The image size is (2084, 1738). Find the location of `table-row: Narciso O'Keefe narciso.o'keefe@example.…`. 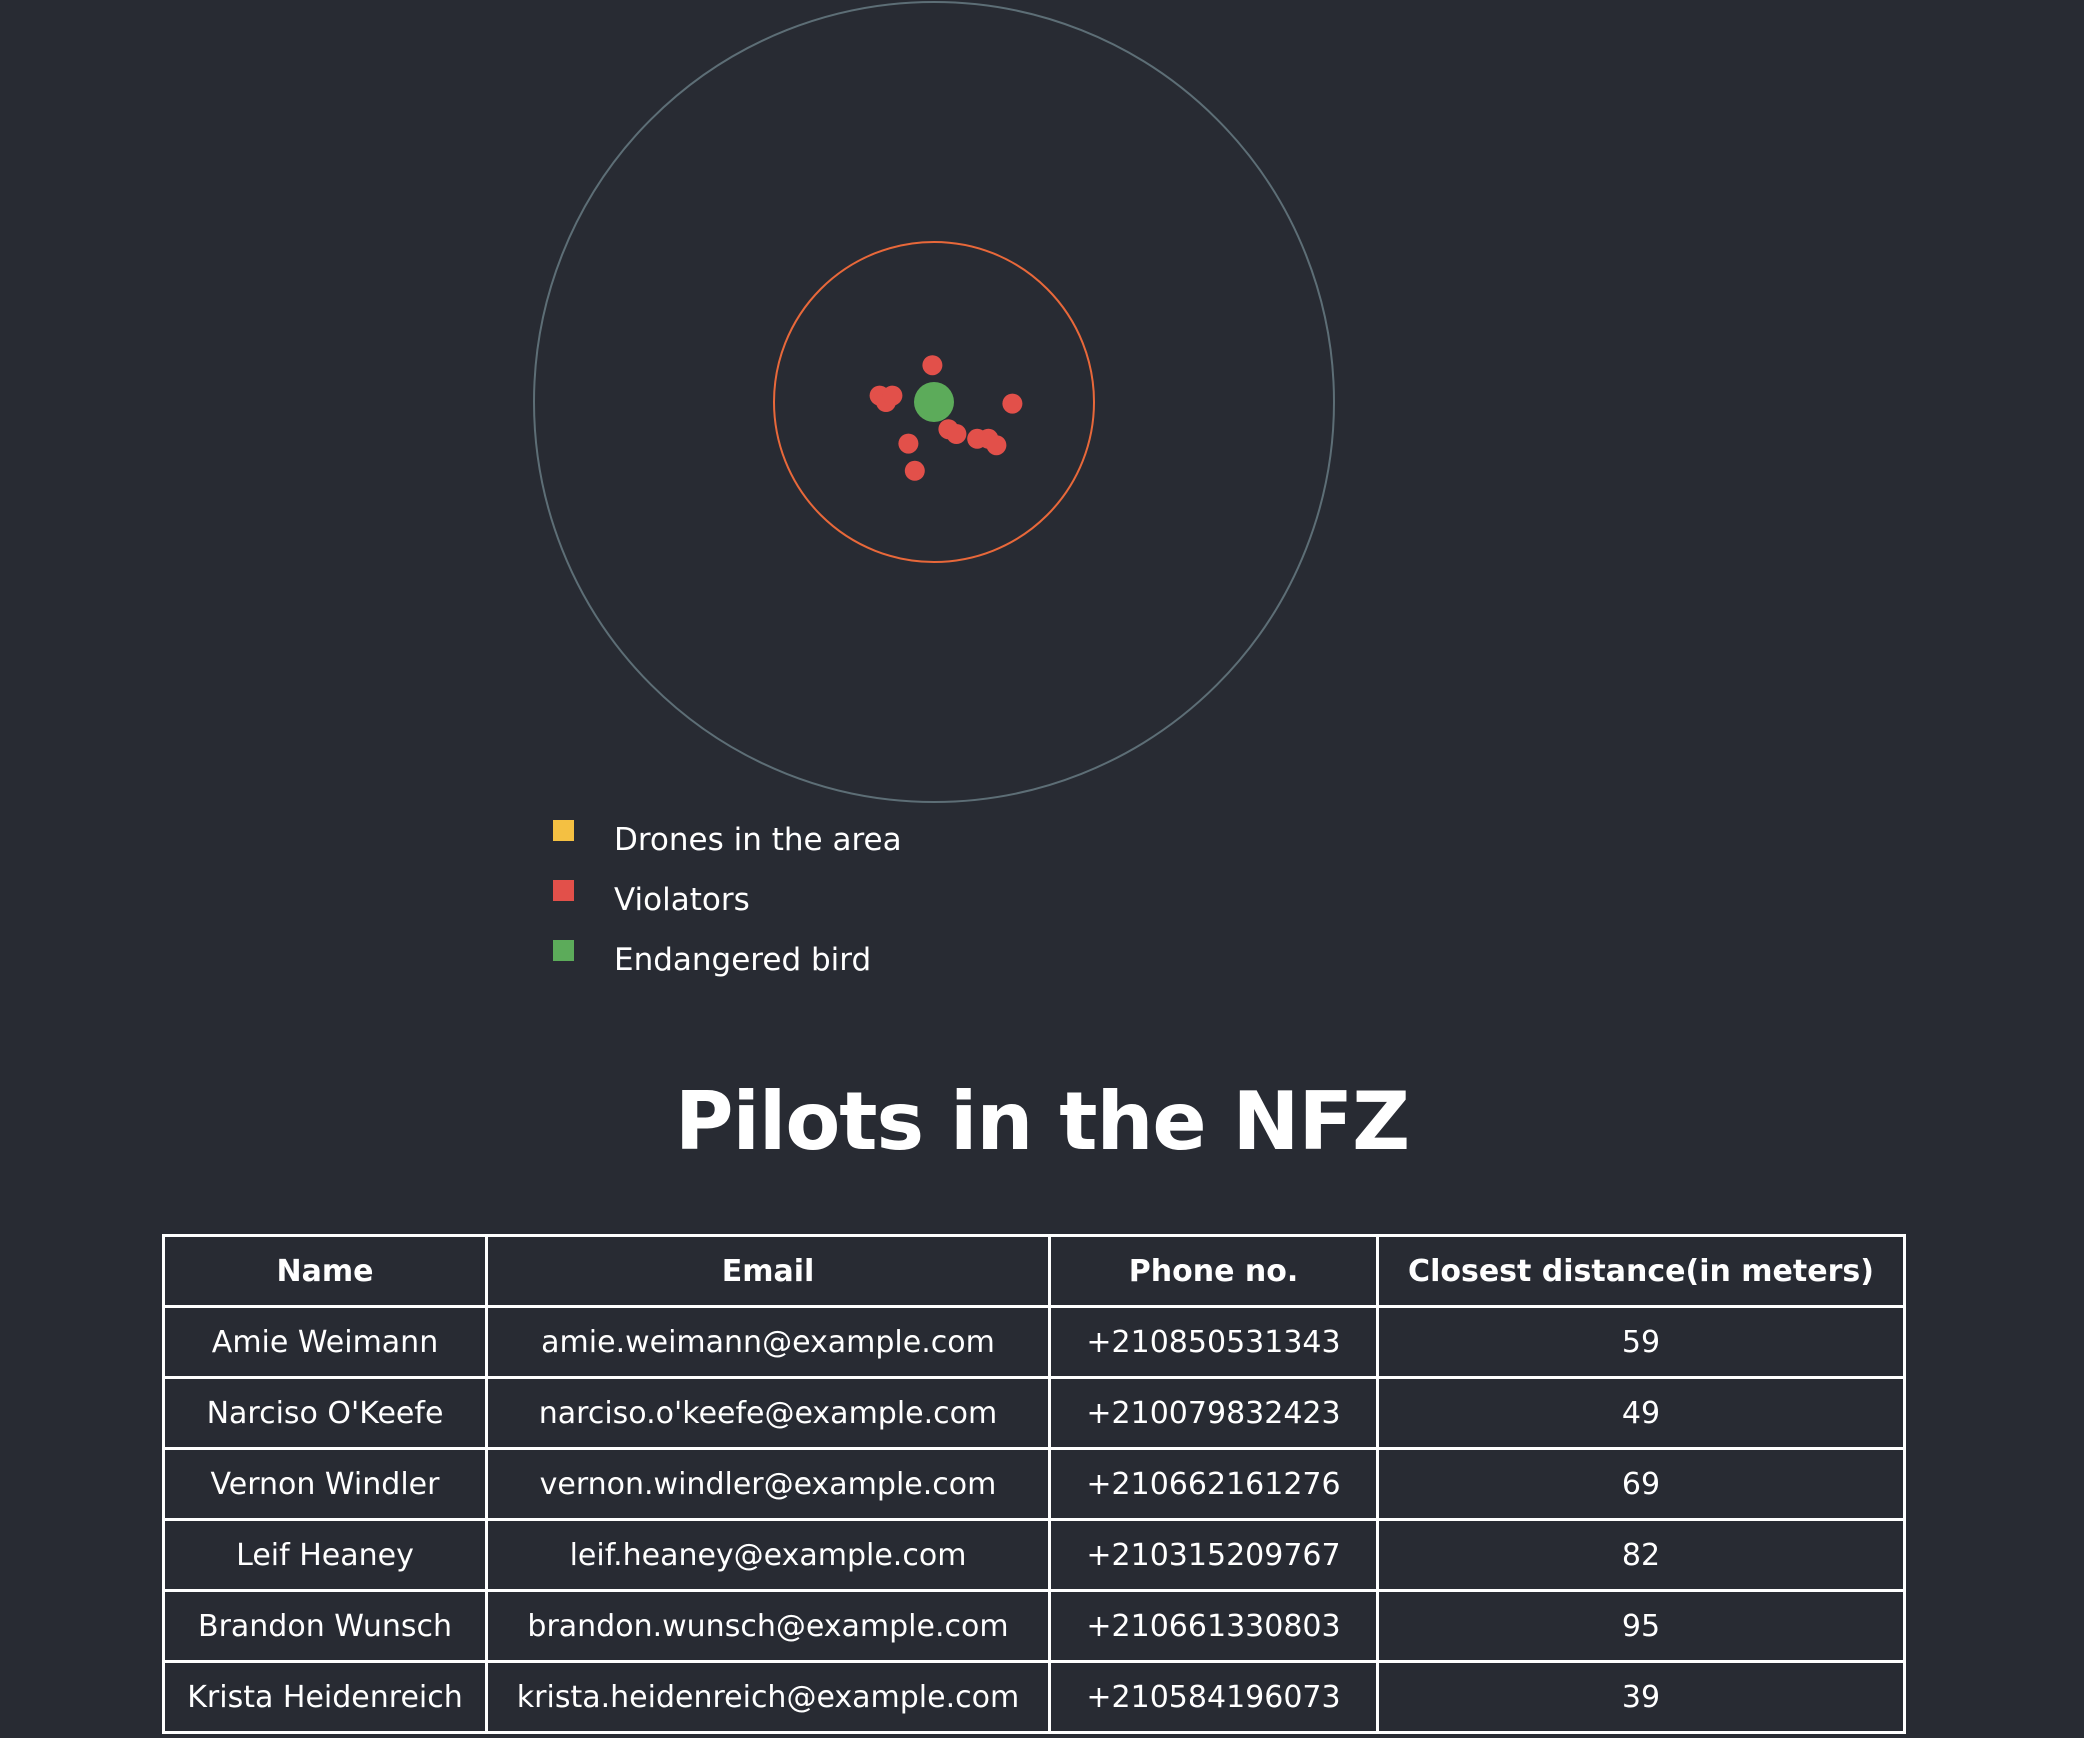

table-row: Narciso O'Keefe narciso.o'keefe@example.… is located at coordinates (1034, 1413).